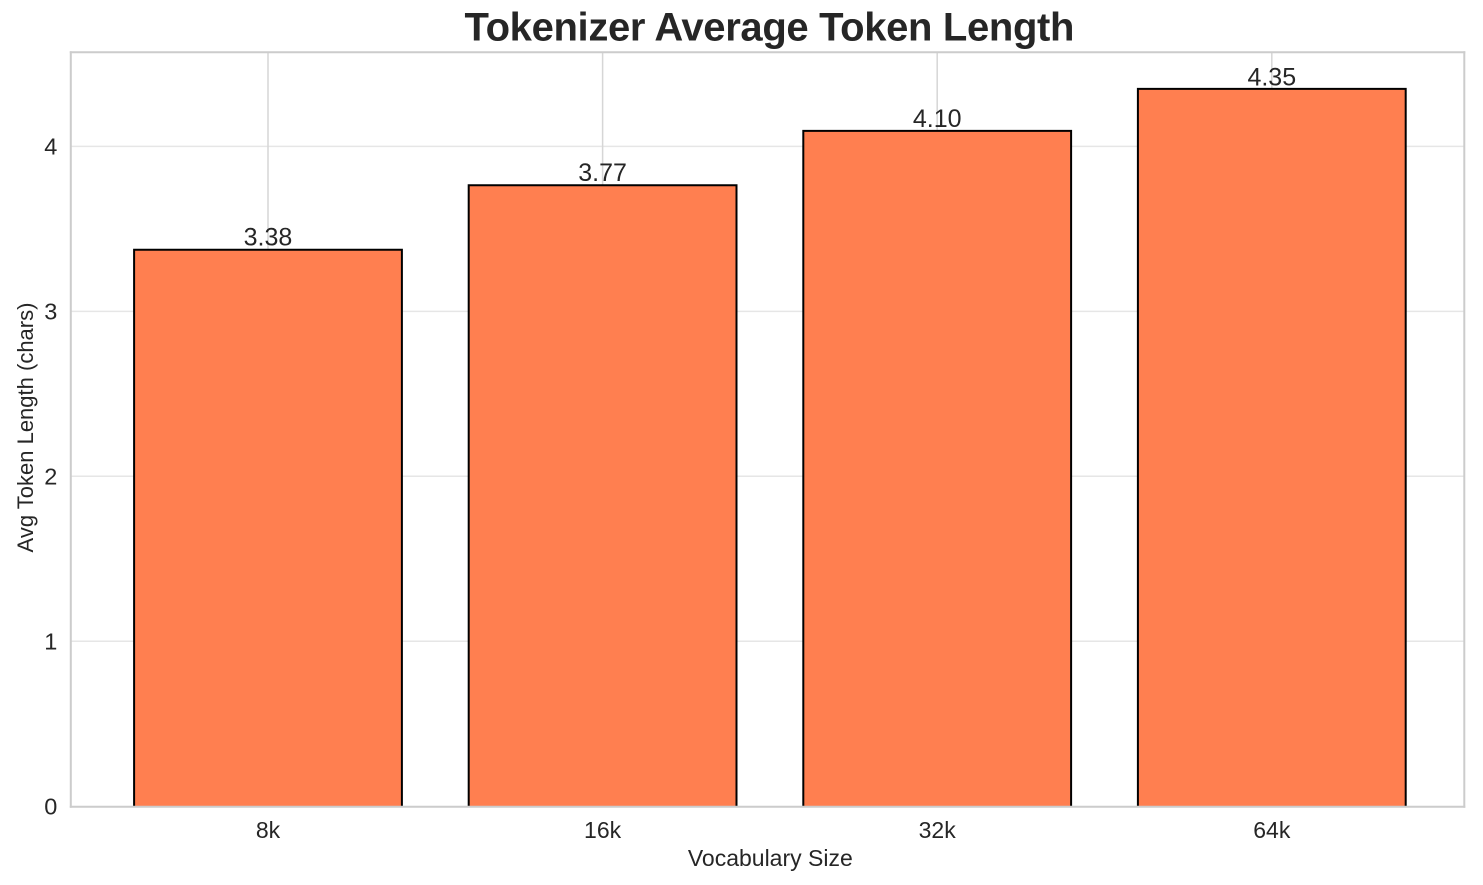  Describe the element at coordinates (268, 830) in the screenshot. I see `svg-text: 8k` at that location.